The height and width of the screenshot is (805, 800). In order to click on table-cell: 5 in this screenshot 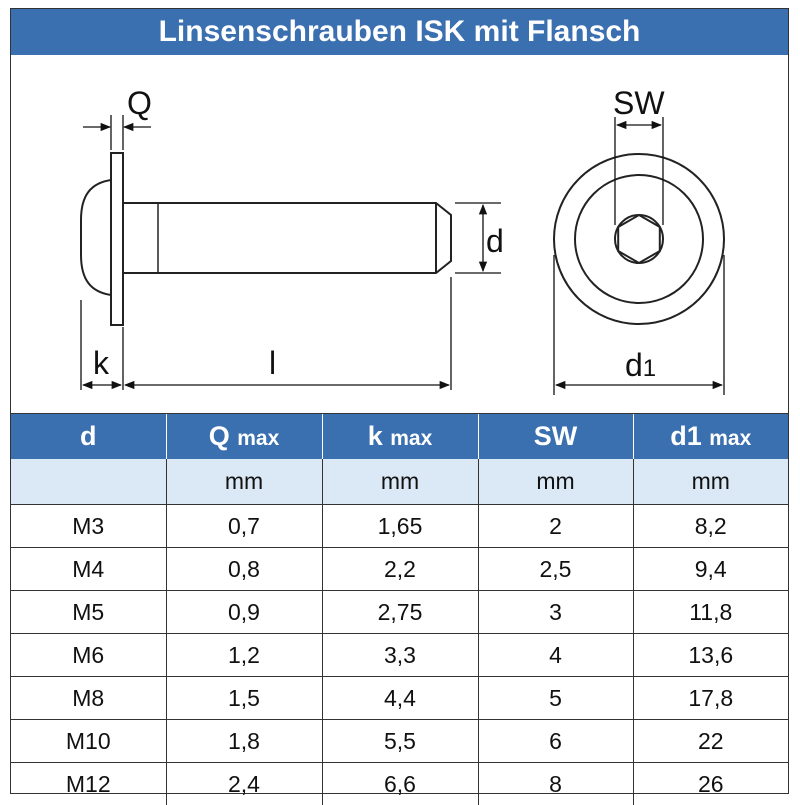, I will do `click(555, 698)`.